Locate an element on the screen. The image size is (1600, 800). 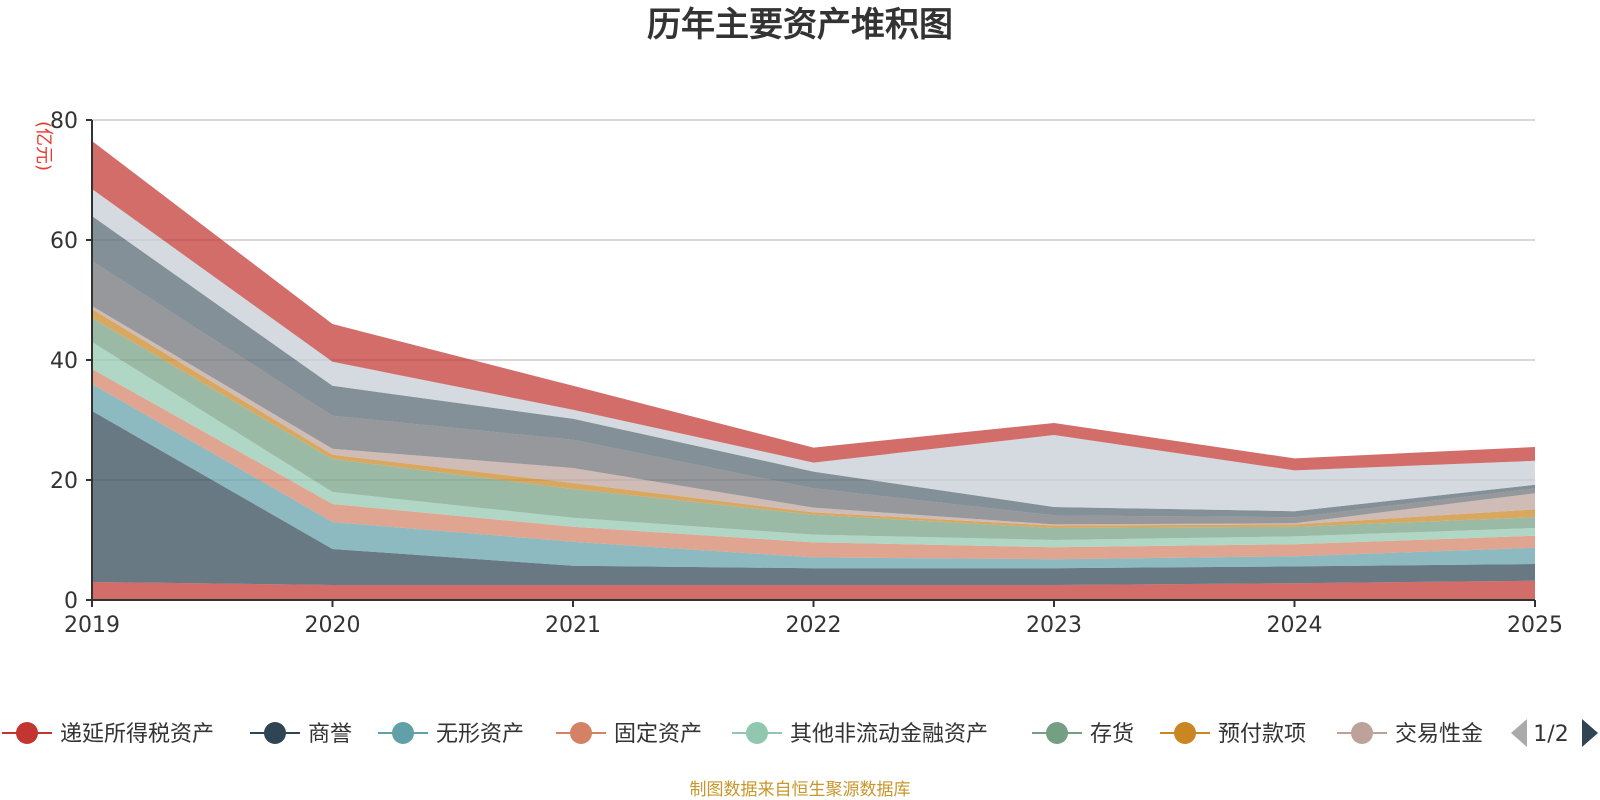
legend-label: 其他非流动金融资产 is located at coordinates (889, 734).